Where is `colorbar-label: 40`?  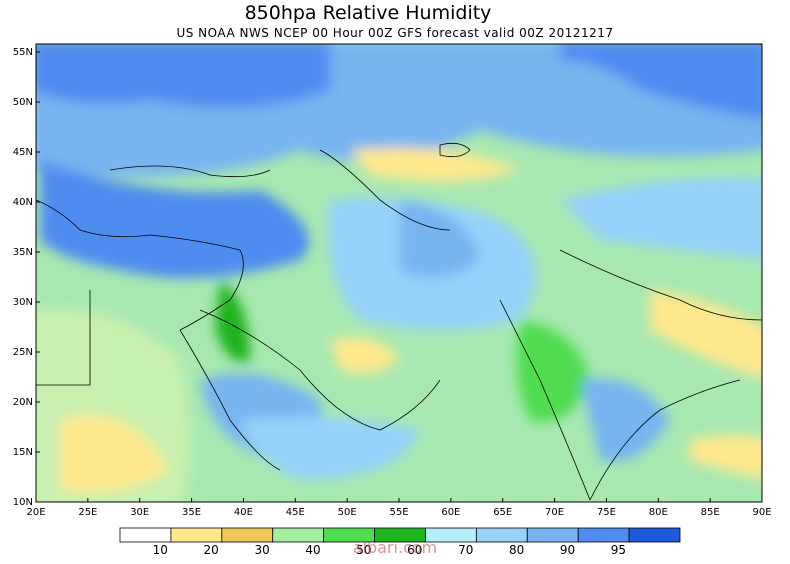 colorbar-label: 40 is located at coordinates (312, 550).